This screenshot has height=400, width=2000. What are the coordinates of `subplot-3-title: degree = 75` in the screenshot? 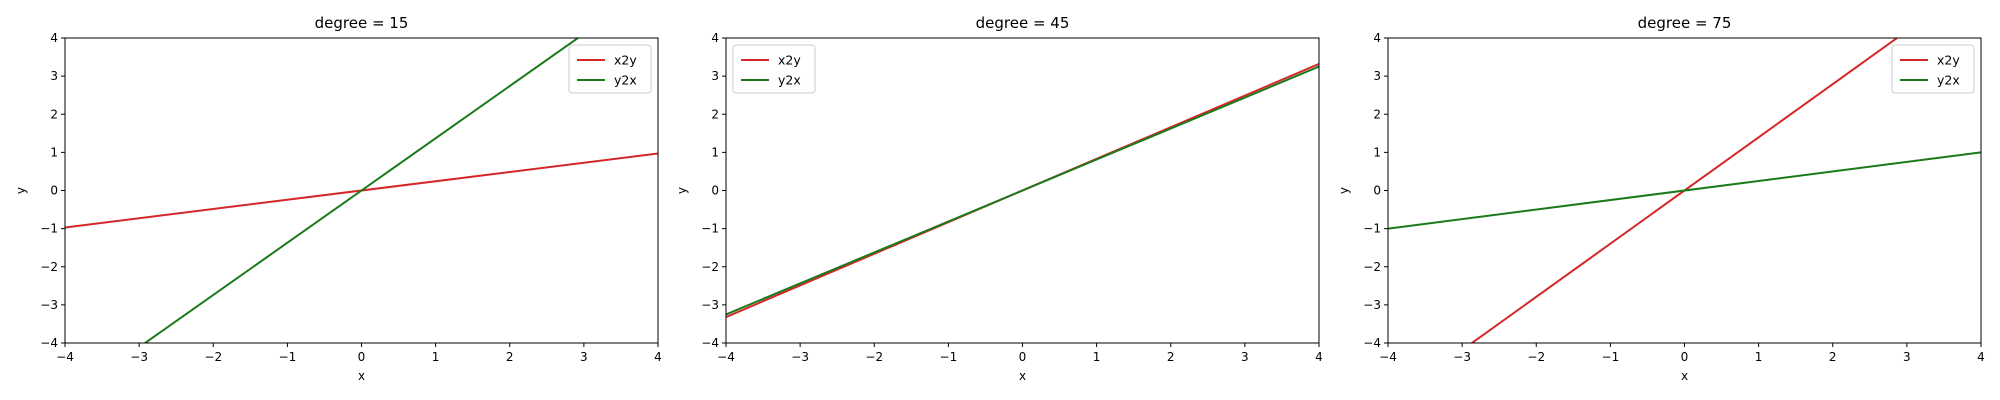 It's located at (1685, 23).